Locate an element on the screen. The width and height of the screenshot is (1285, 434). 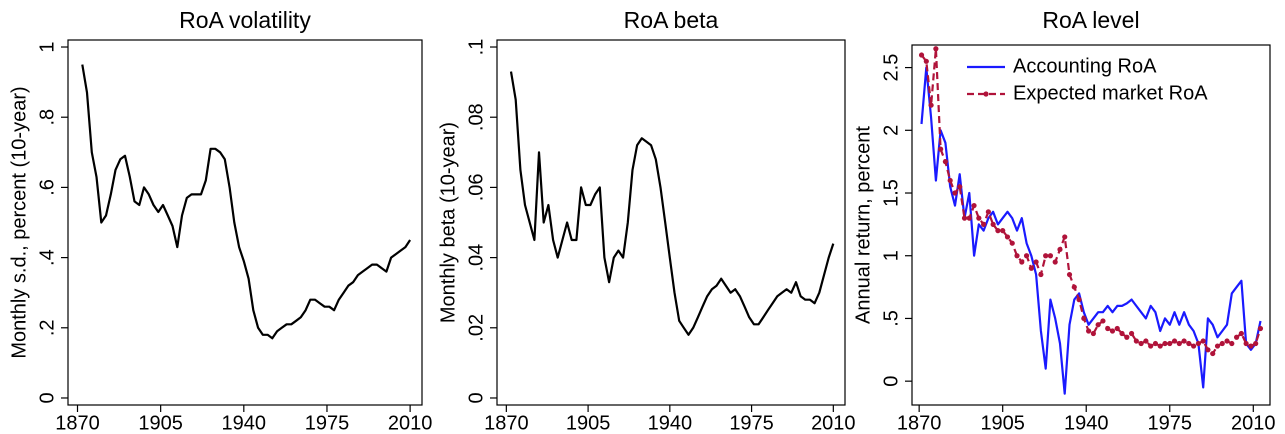
y-axis-label: Monthly beta (10-year) is located at coordinates (448, 222).